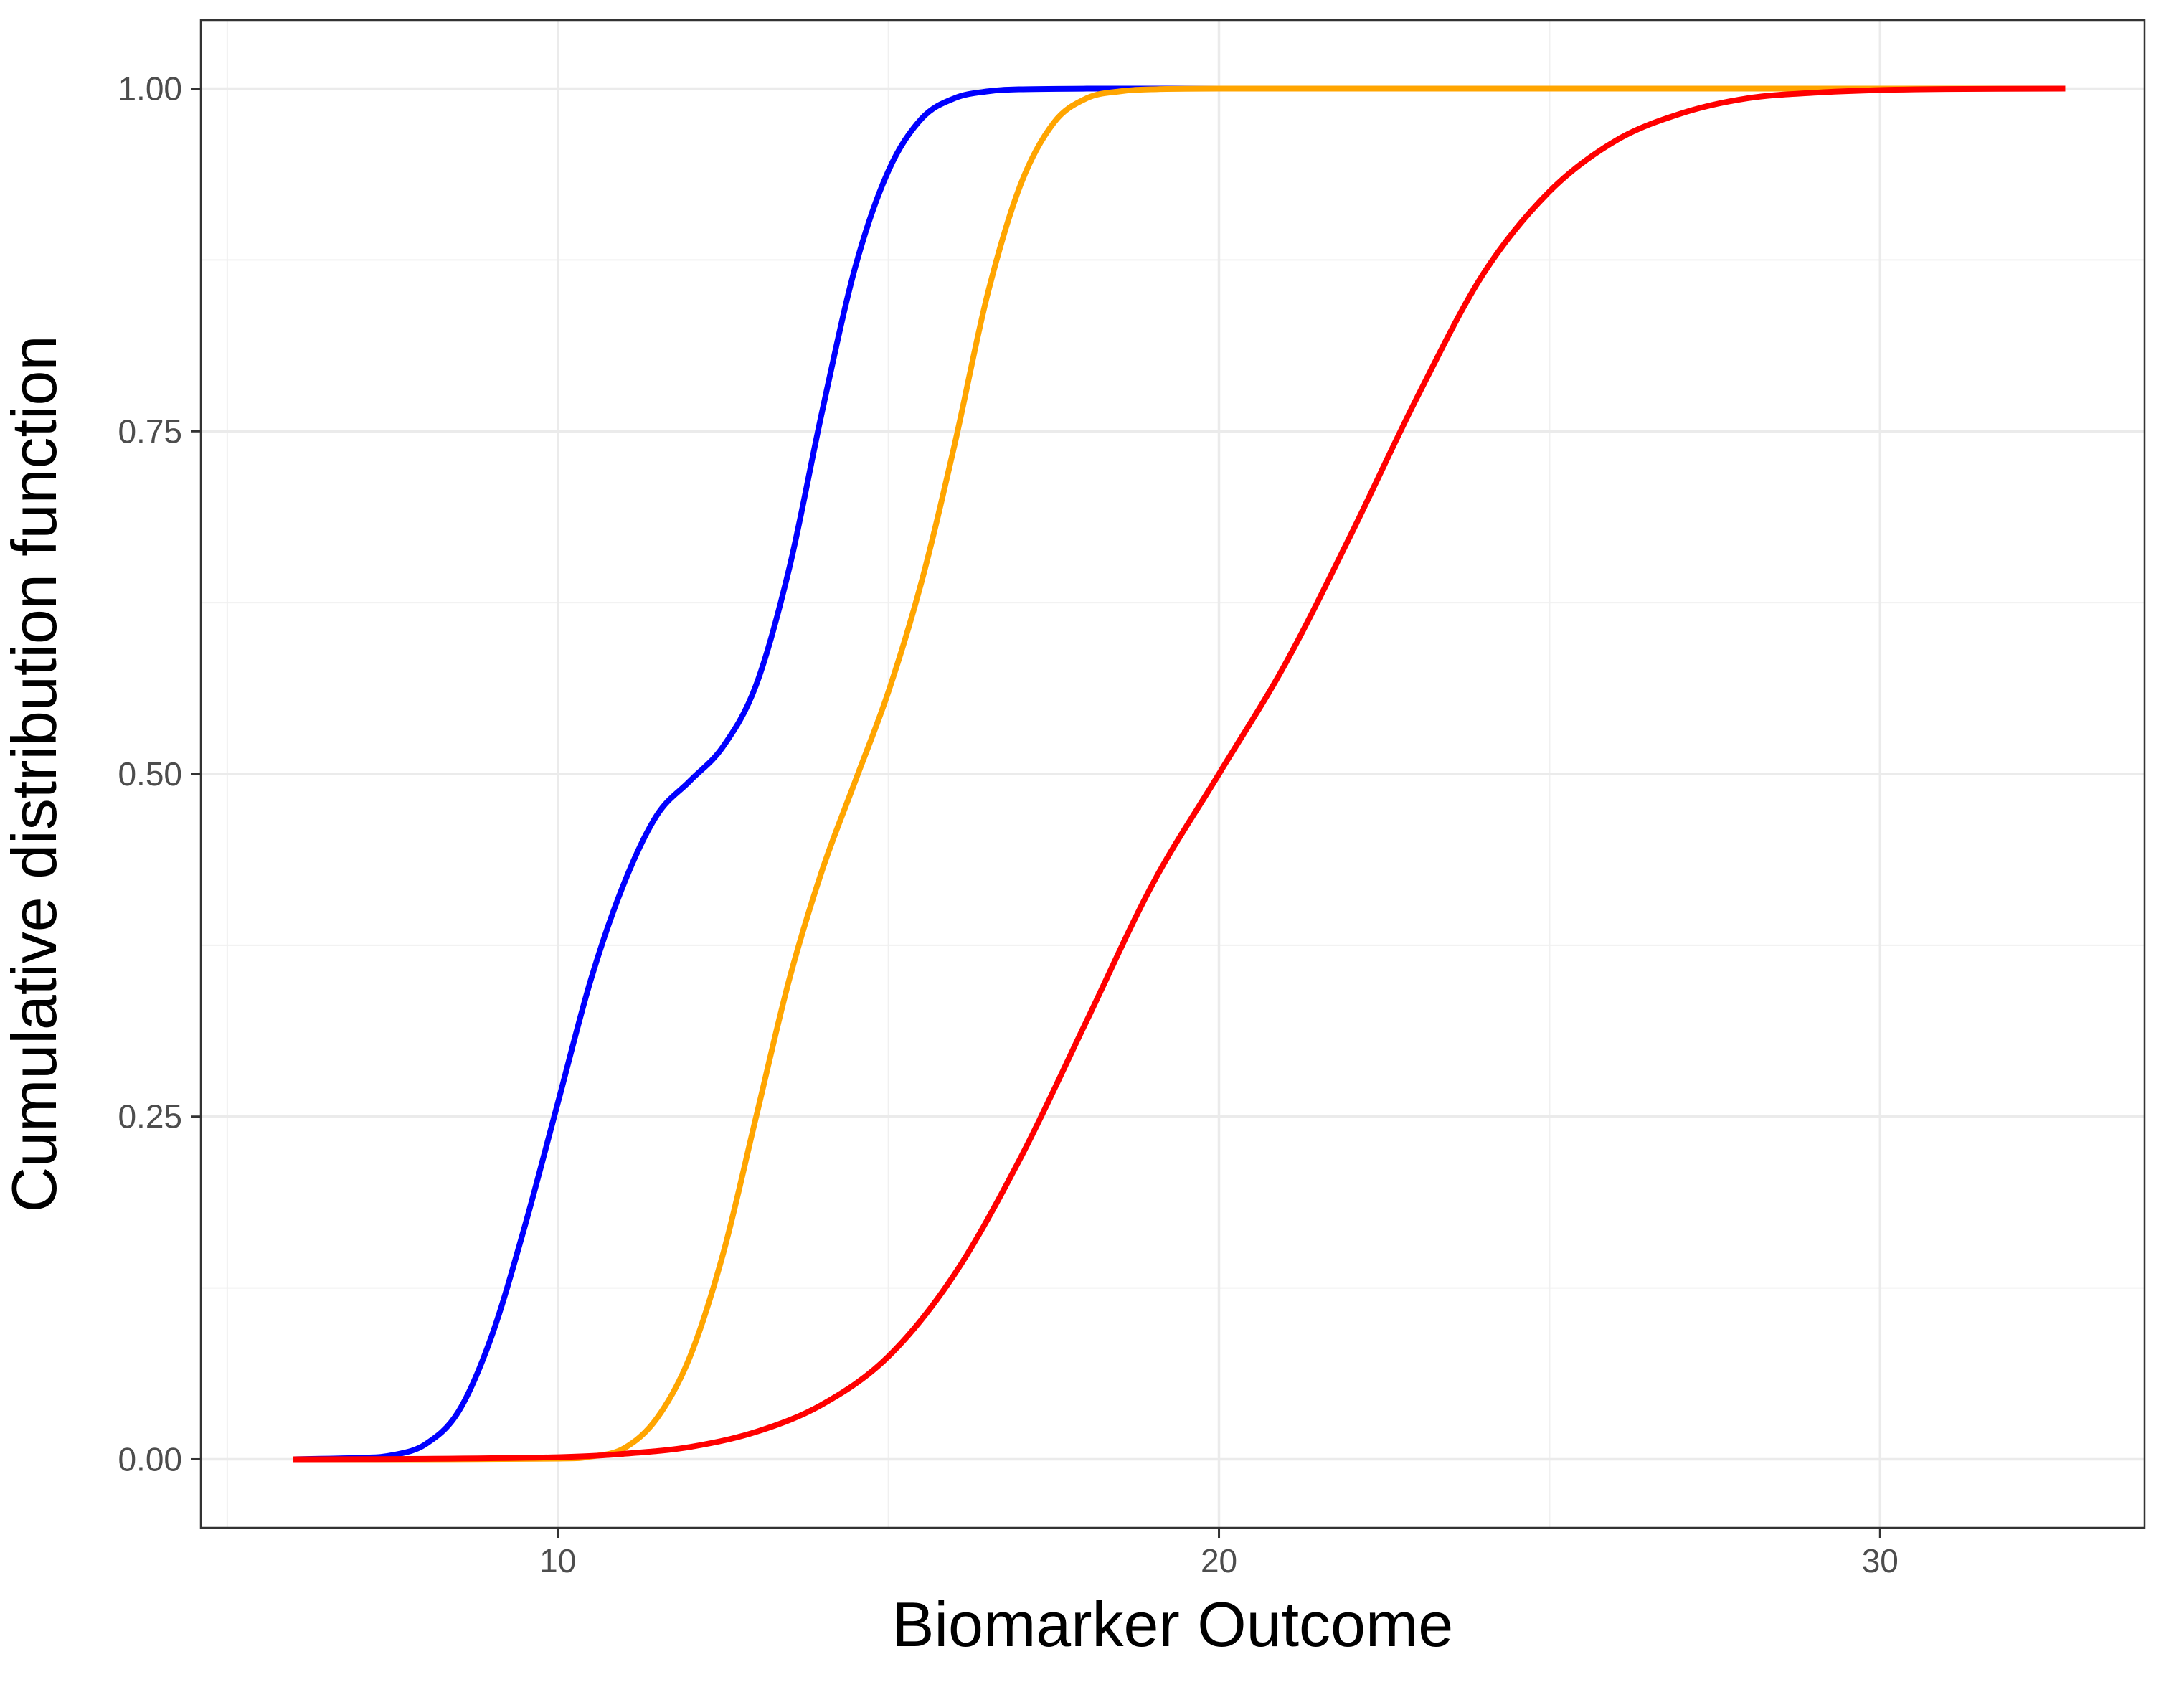 This screenshot has width=2184, height=1682. Describe the element at coordinates (150, 431) in the screenshot. I see `y-tick-label: 0.75` at that location.